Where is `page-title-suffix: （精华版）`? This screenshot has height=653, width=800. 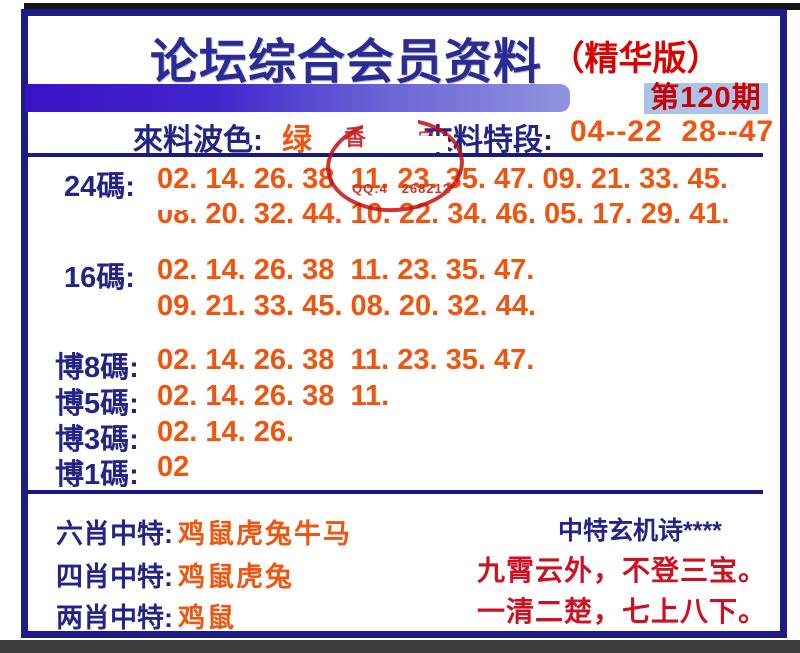
page-title-suffix: （精华版） is located at coordinates (635, 59).